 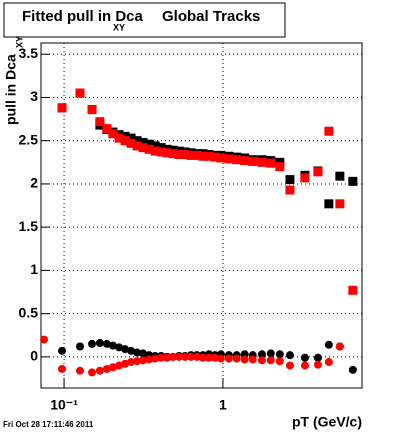 What do you see at coordinates (34, 356) in the screenshot?
I see `y-tick-label: 0` at bounding box center [34, 356].